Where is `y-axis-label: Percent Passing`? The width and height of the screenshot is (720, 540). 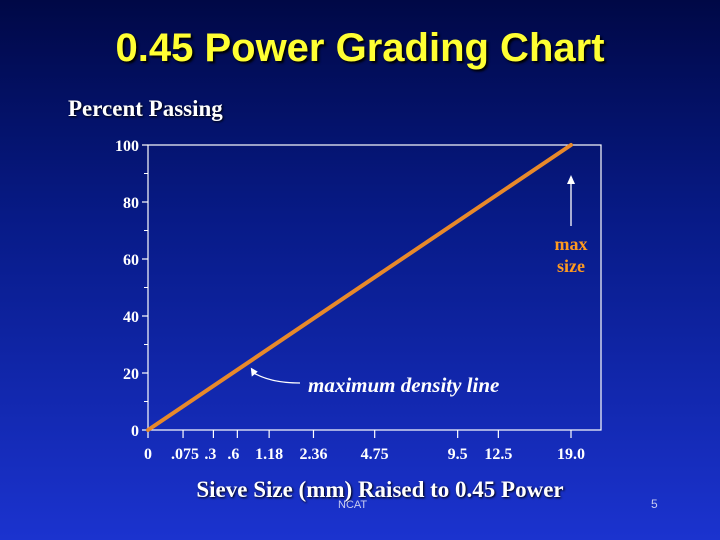 y-axis-label: Percent Passing is located at coordinates (145, 108).